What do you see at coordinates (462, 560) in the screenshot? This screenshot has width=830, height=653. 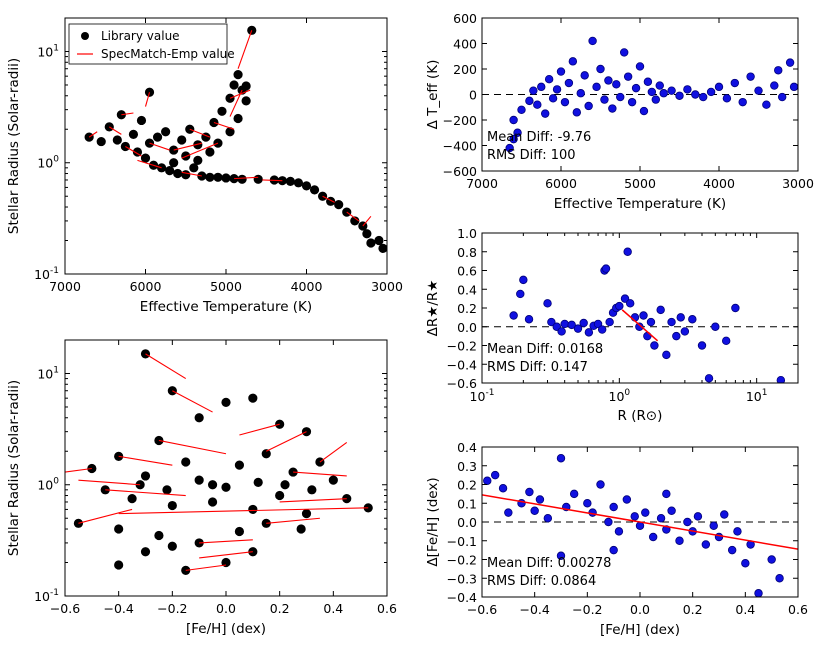 I see `y-tick-label: −0.2` at bounding box center [462, 560].